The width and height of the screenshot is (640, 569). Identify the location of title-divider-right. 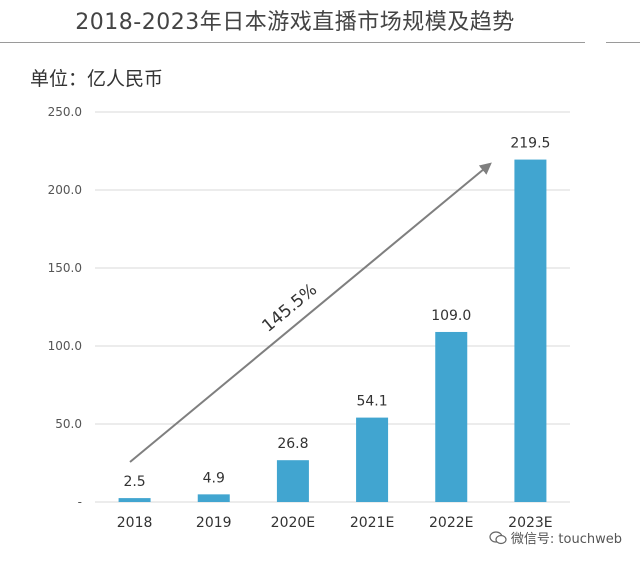
(623, 42).